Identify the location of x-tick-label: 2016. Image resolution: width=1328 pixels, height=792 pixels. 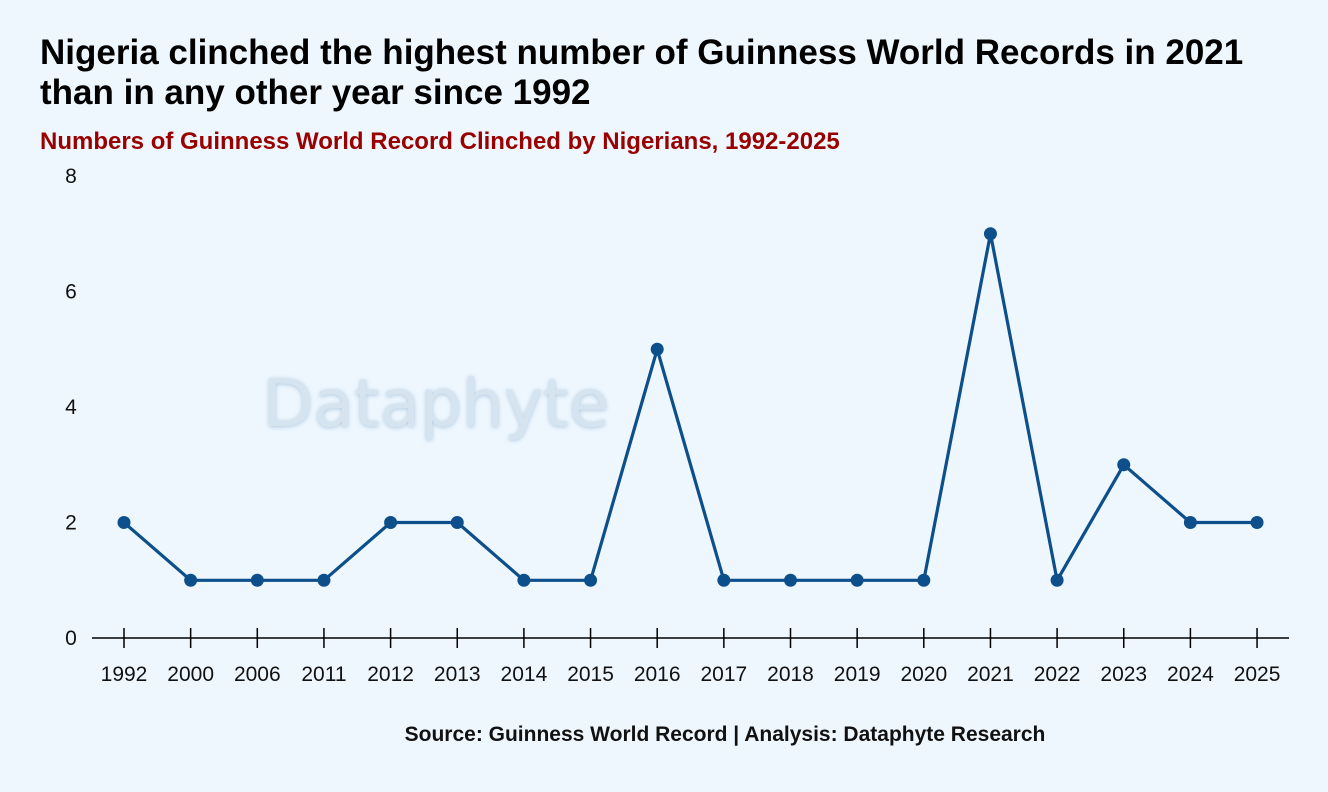
(657, 674).